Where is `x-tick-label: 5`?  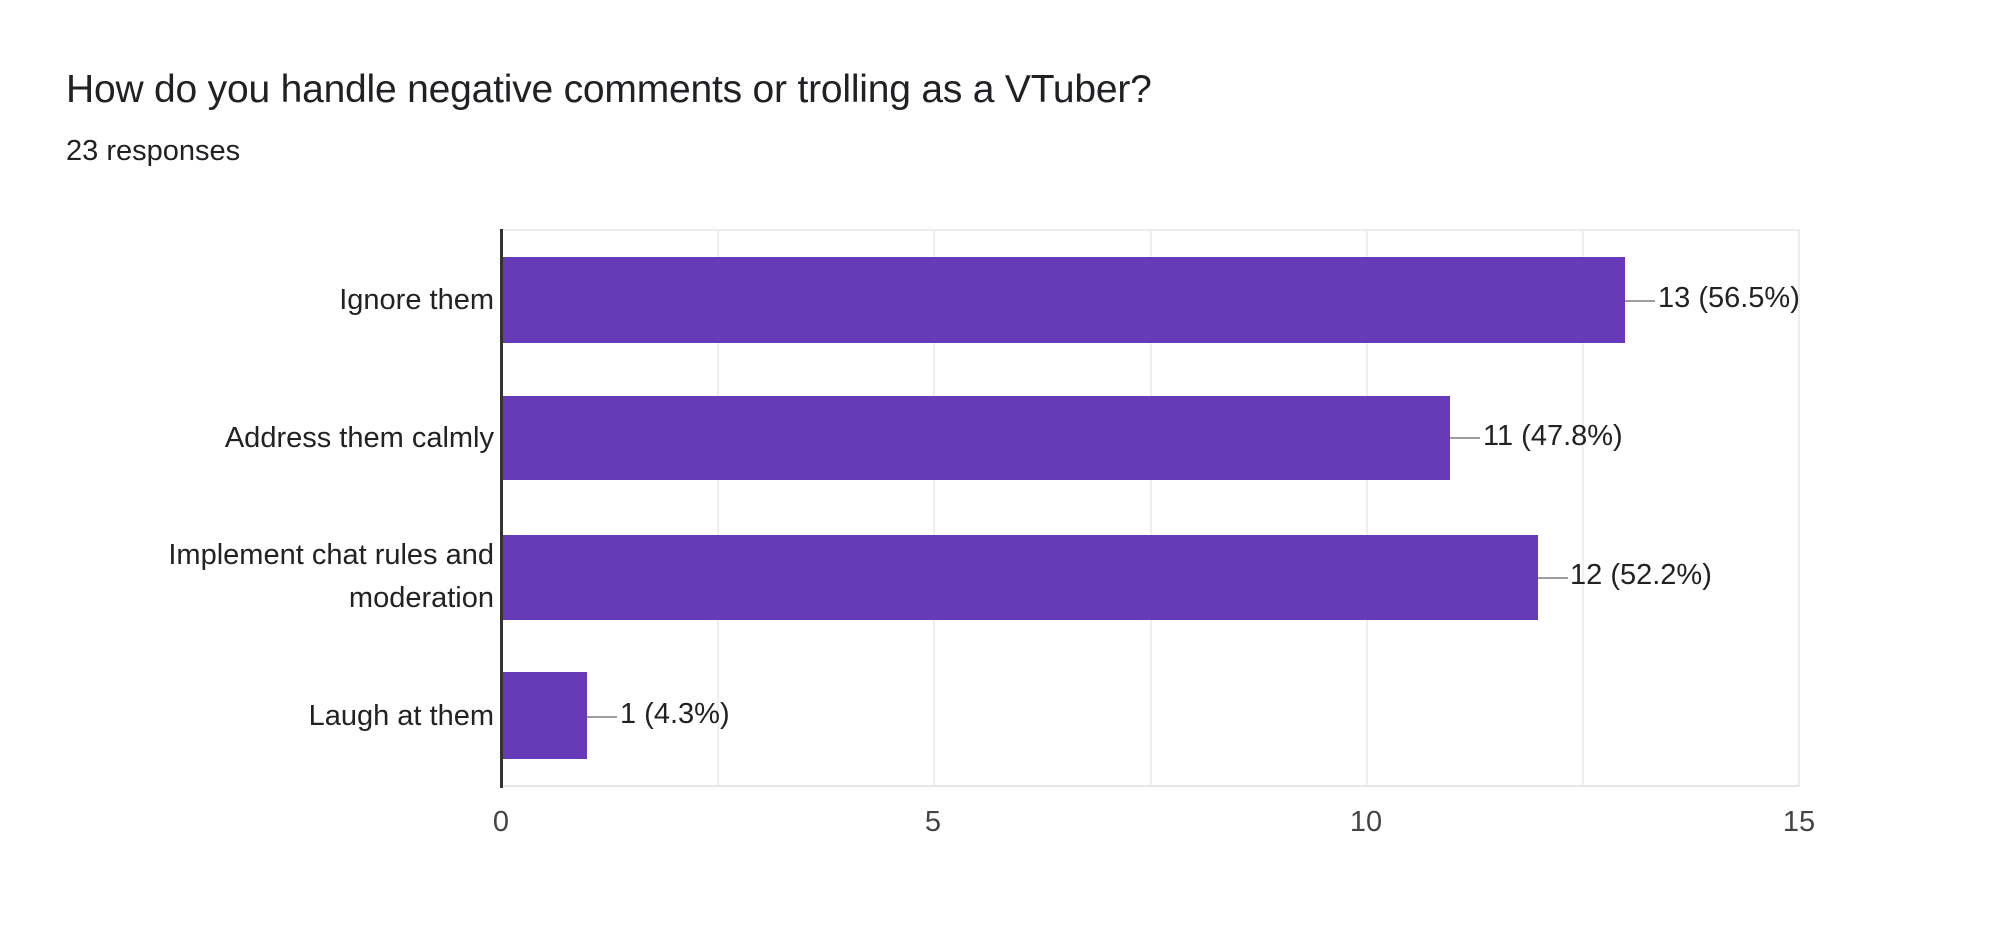 x-tick-label: 5 is located at coordinates (933, 822).